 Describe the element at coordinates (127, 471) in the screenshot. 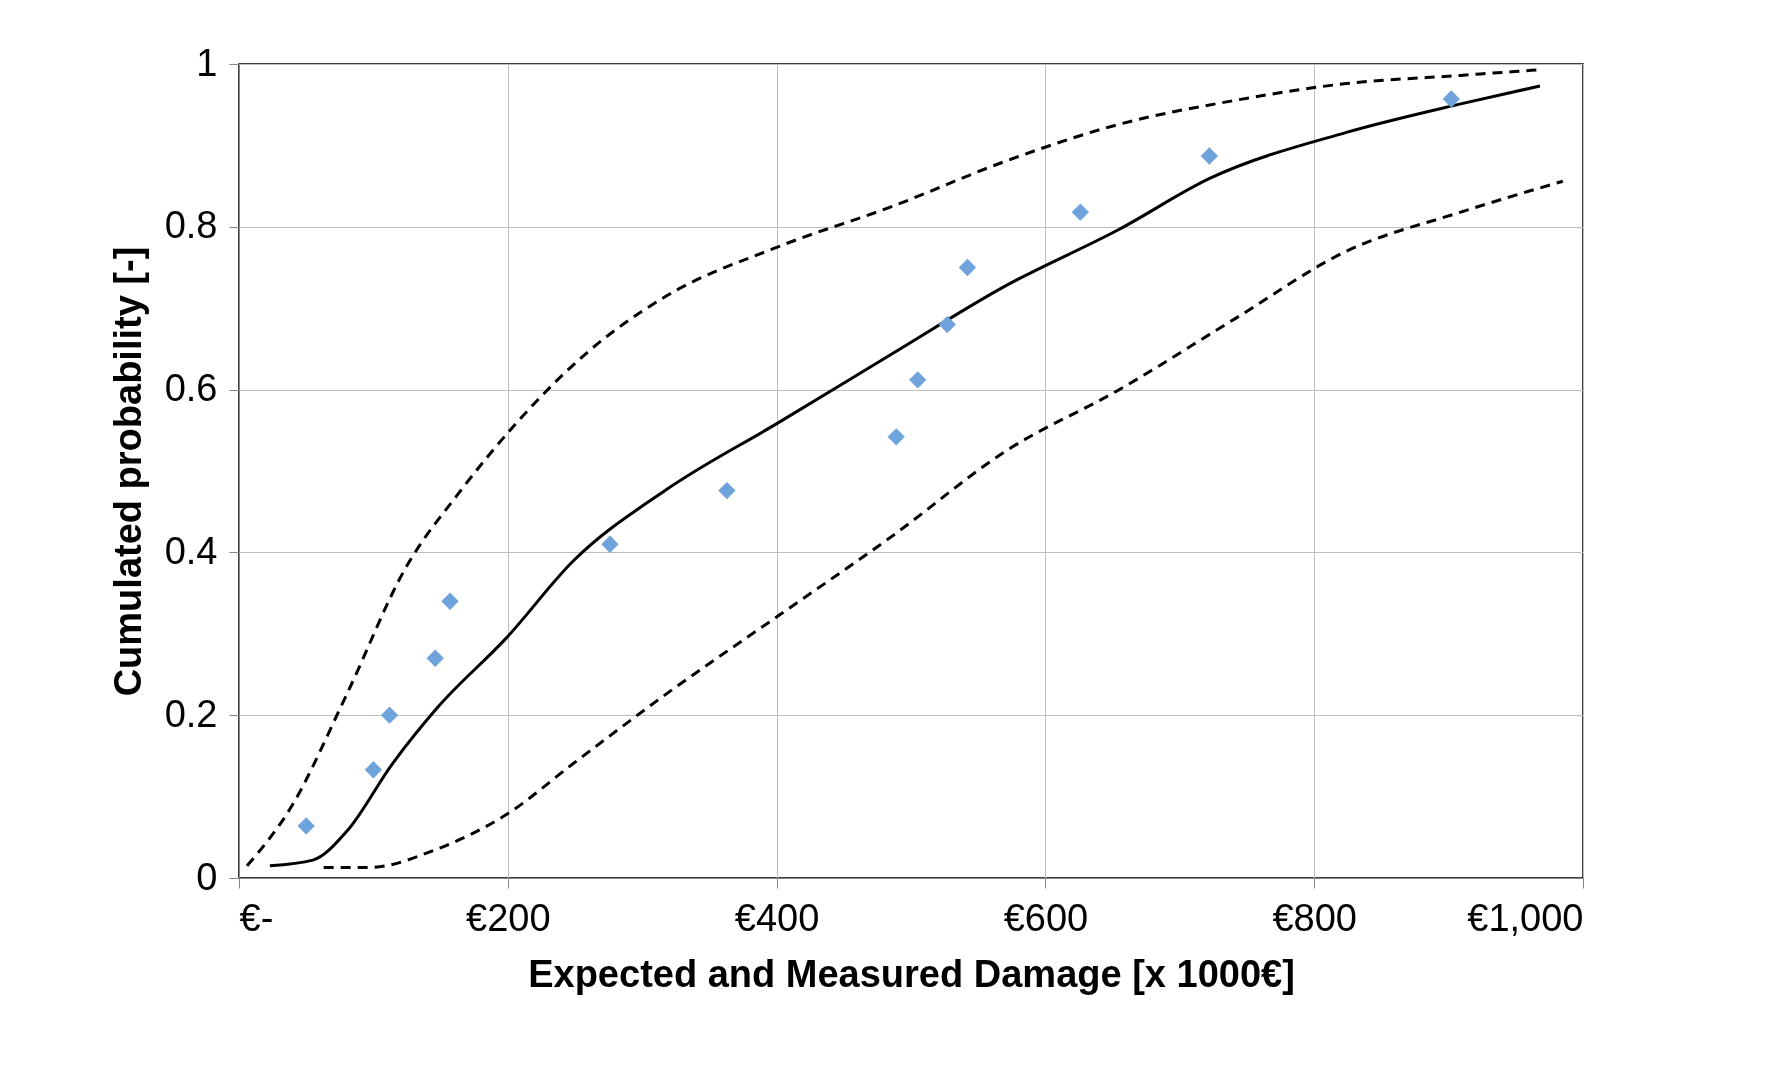

I see `y-axis-title: Cumulated probability [-]` at that location.